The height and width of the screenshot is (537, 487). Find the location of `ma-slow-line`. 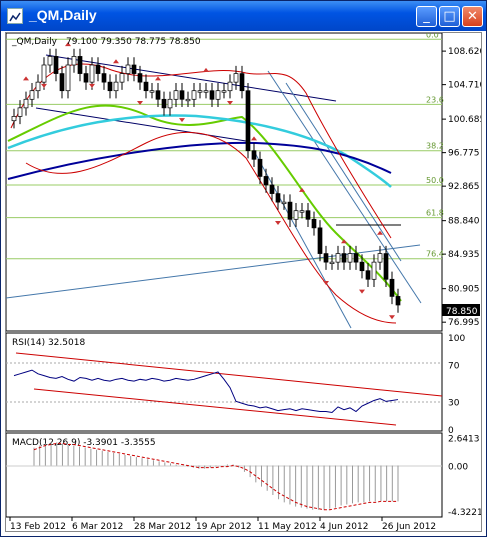

ma-slow-line is located at coordinates (199, 160).